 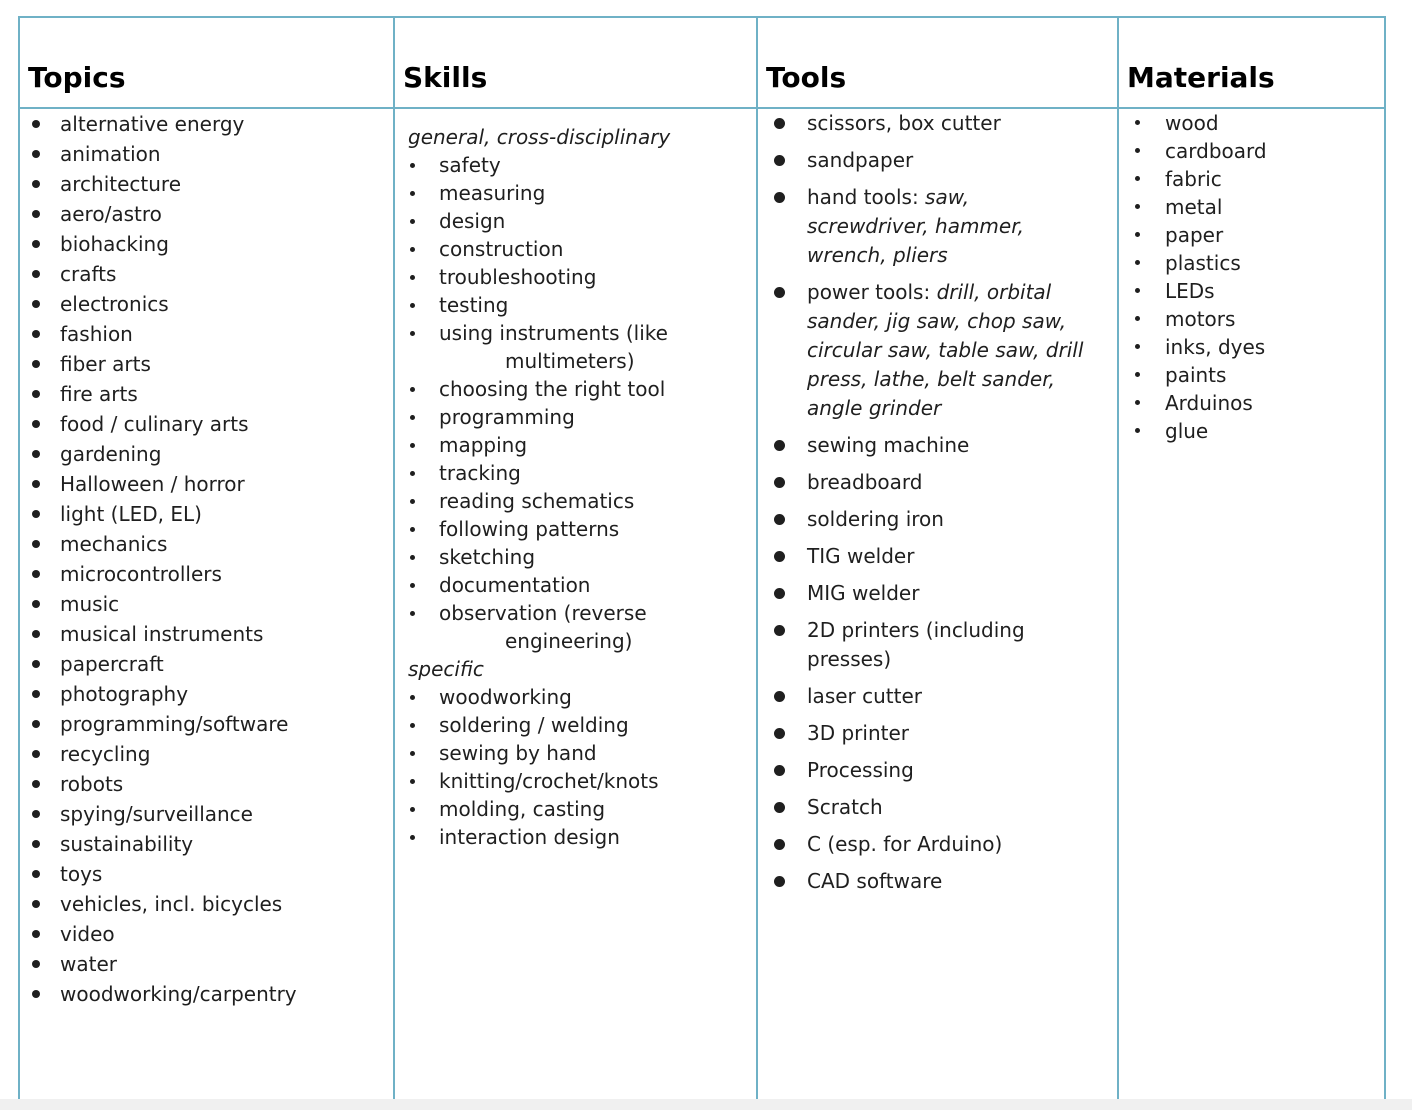 I want to click on item-text: water, so click(x=88, y=964).